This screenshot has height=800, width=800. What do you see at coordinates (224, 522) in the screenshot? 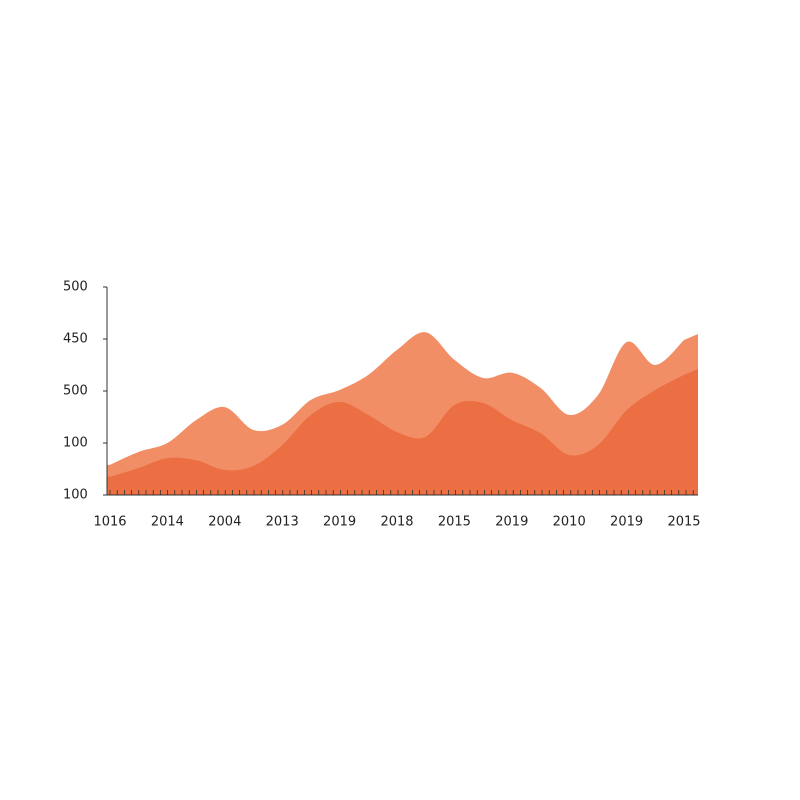
I see `x-tick-label: 2004` at bounding box center [224, 522].